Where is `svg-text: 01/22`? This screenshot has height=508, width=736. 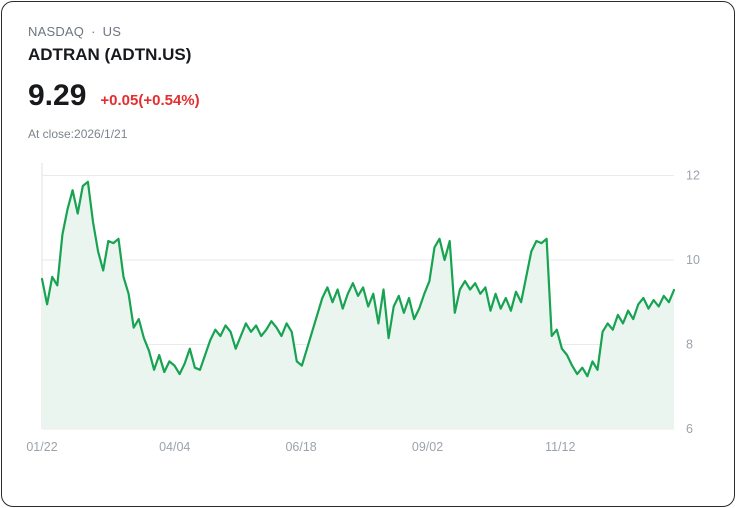 svg-text: 01/22 is located at coordinates (41, 447).